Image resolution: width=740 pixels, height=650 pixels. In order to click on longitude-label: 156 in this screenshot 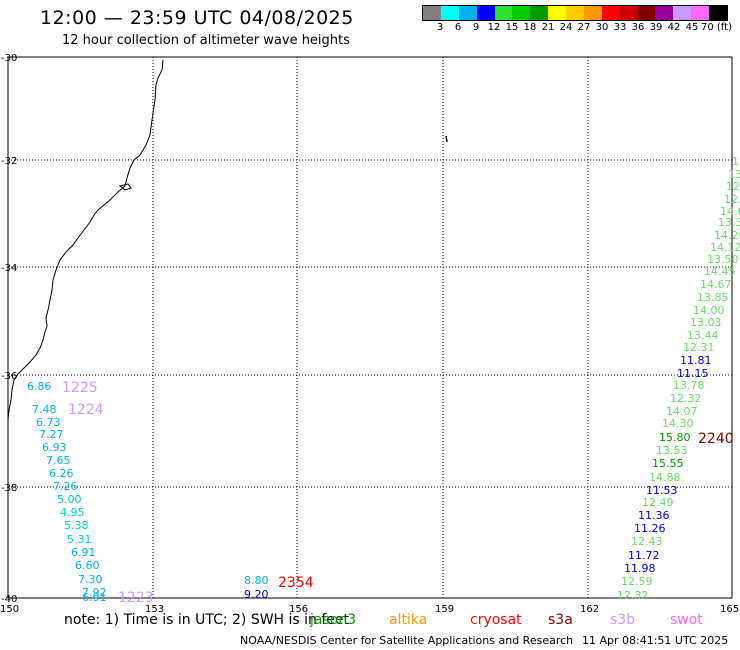, I will do `click(298, 609)`.